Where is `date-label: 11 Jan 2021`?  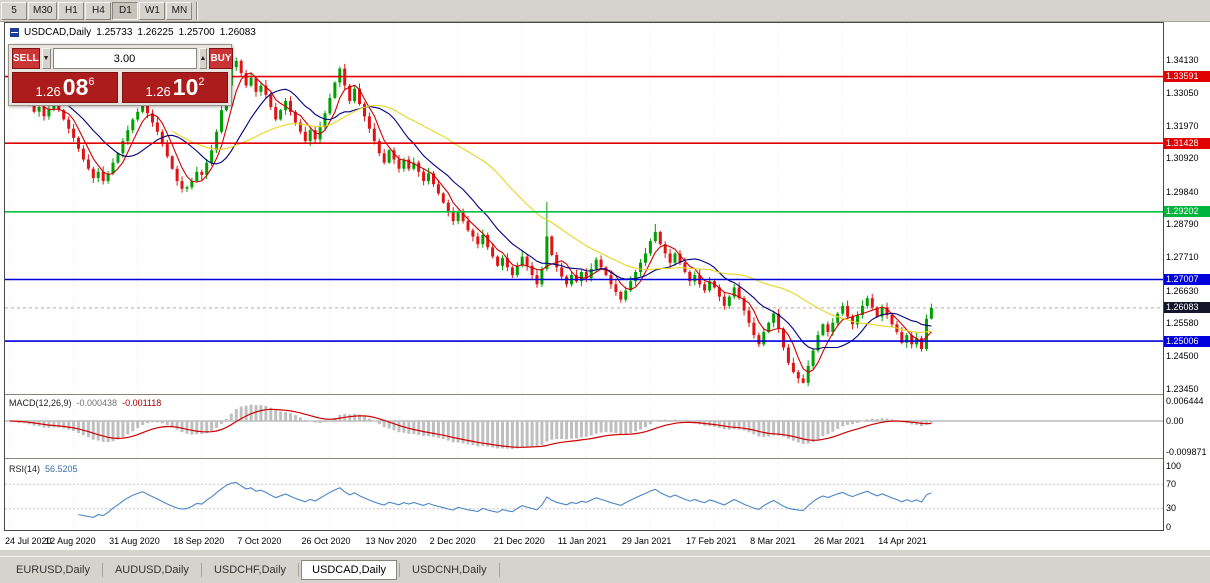 date-label: 11 Jan 2021 is located at coordinates (582, 541).